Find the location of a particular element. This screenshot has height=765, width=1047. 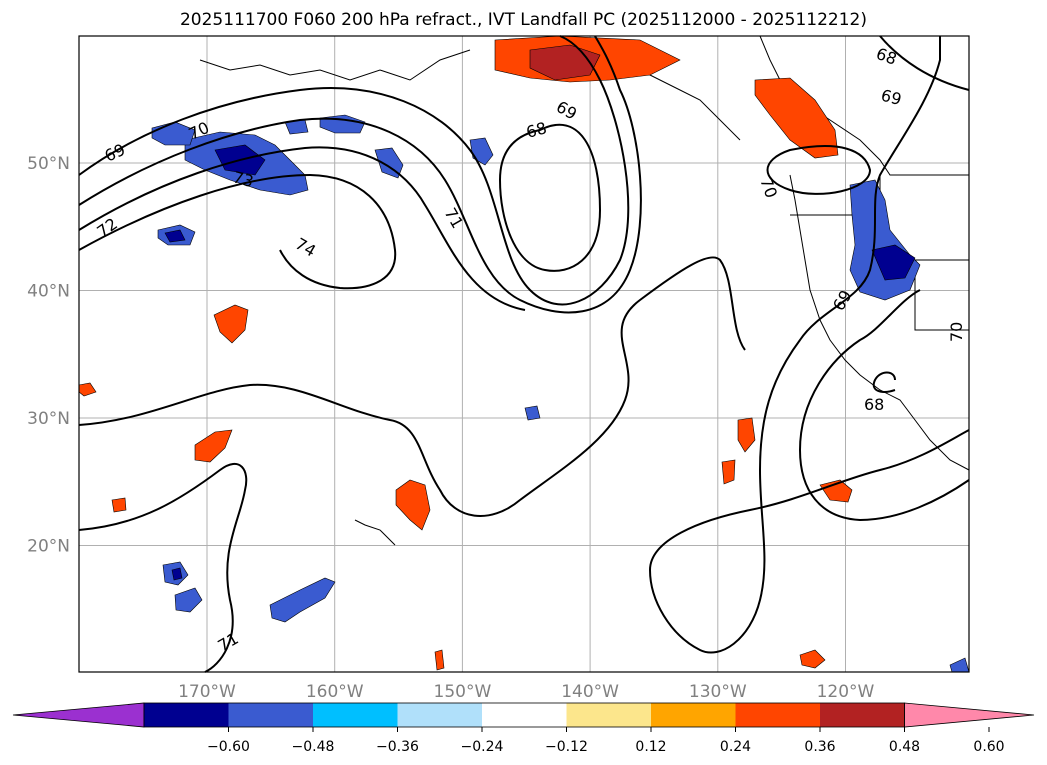

longitude-label: 150°W is located at coordinates (463, 692).